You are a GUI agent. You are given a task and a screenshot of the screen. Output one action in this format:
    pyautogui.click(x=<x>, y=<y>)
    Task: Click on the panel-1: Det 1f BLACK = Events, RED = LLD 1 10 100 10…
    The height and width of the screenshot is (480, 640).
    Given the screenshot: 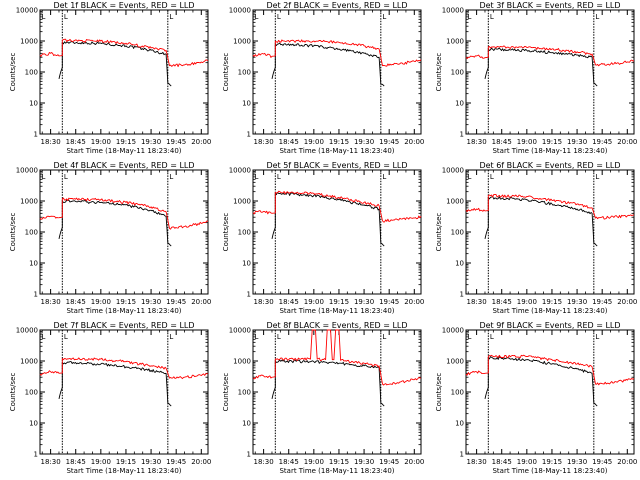 What is the action you would take?
    pyautogui.click(x=110, y=78)
    